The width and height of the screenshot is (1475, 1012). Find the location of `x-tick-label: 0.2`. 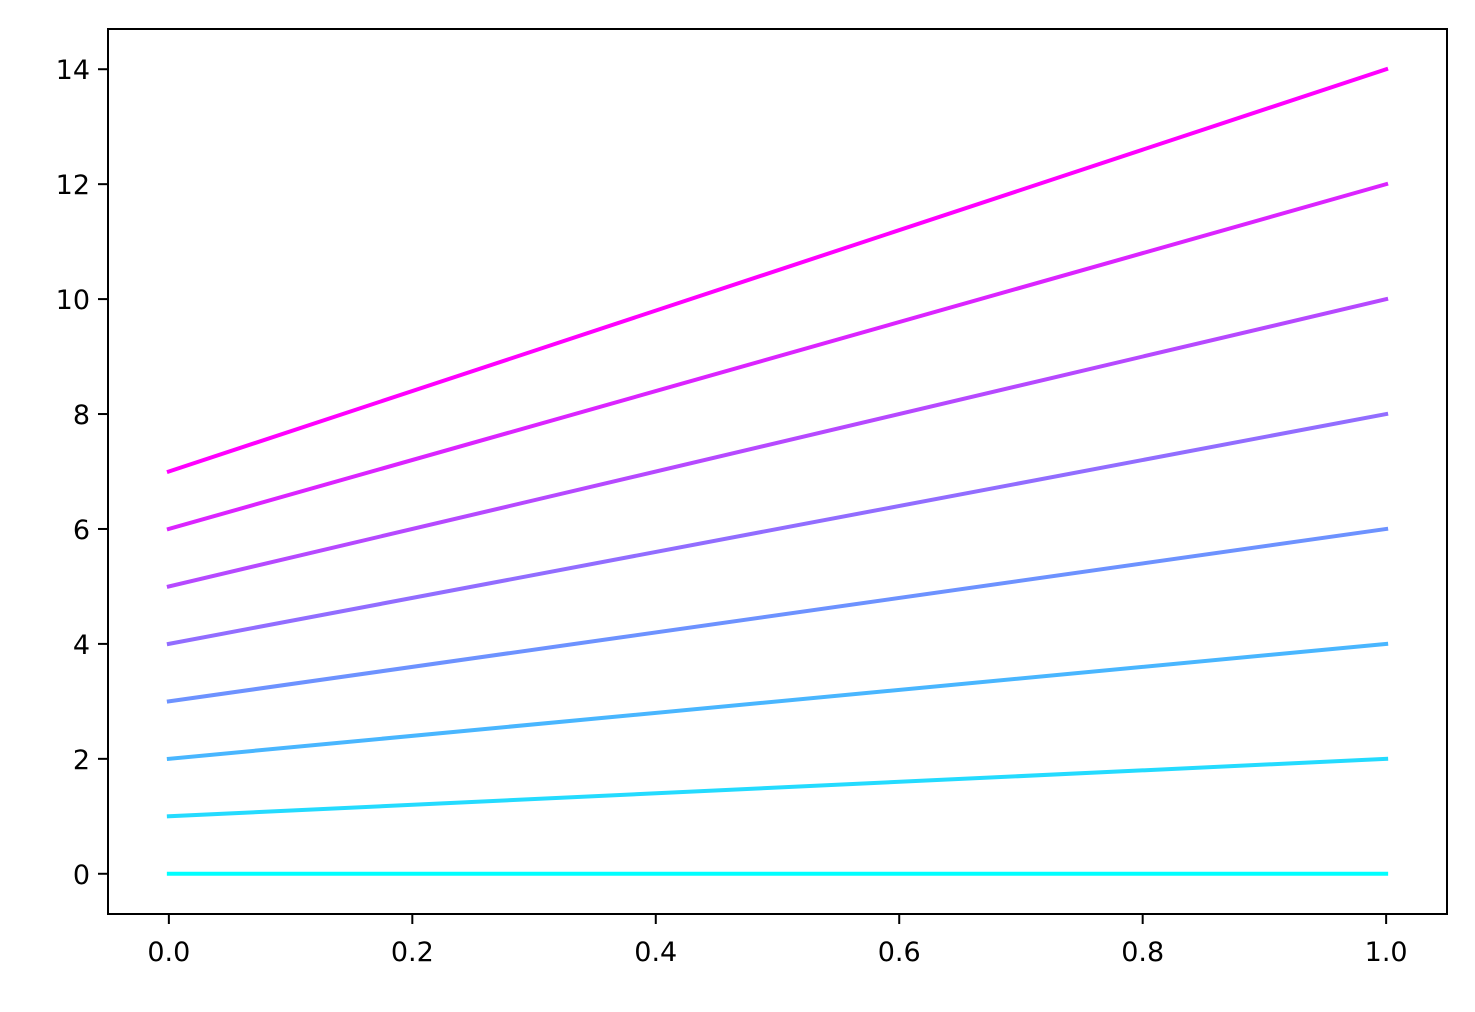

x-tick-label: 0.2 is located at coordinates (412, 952).